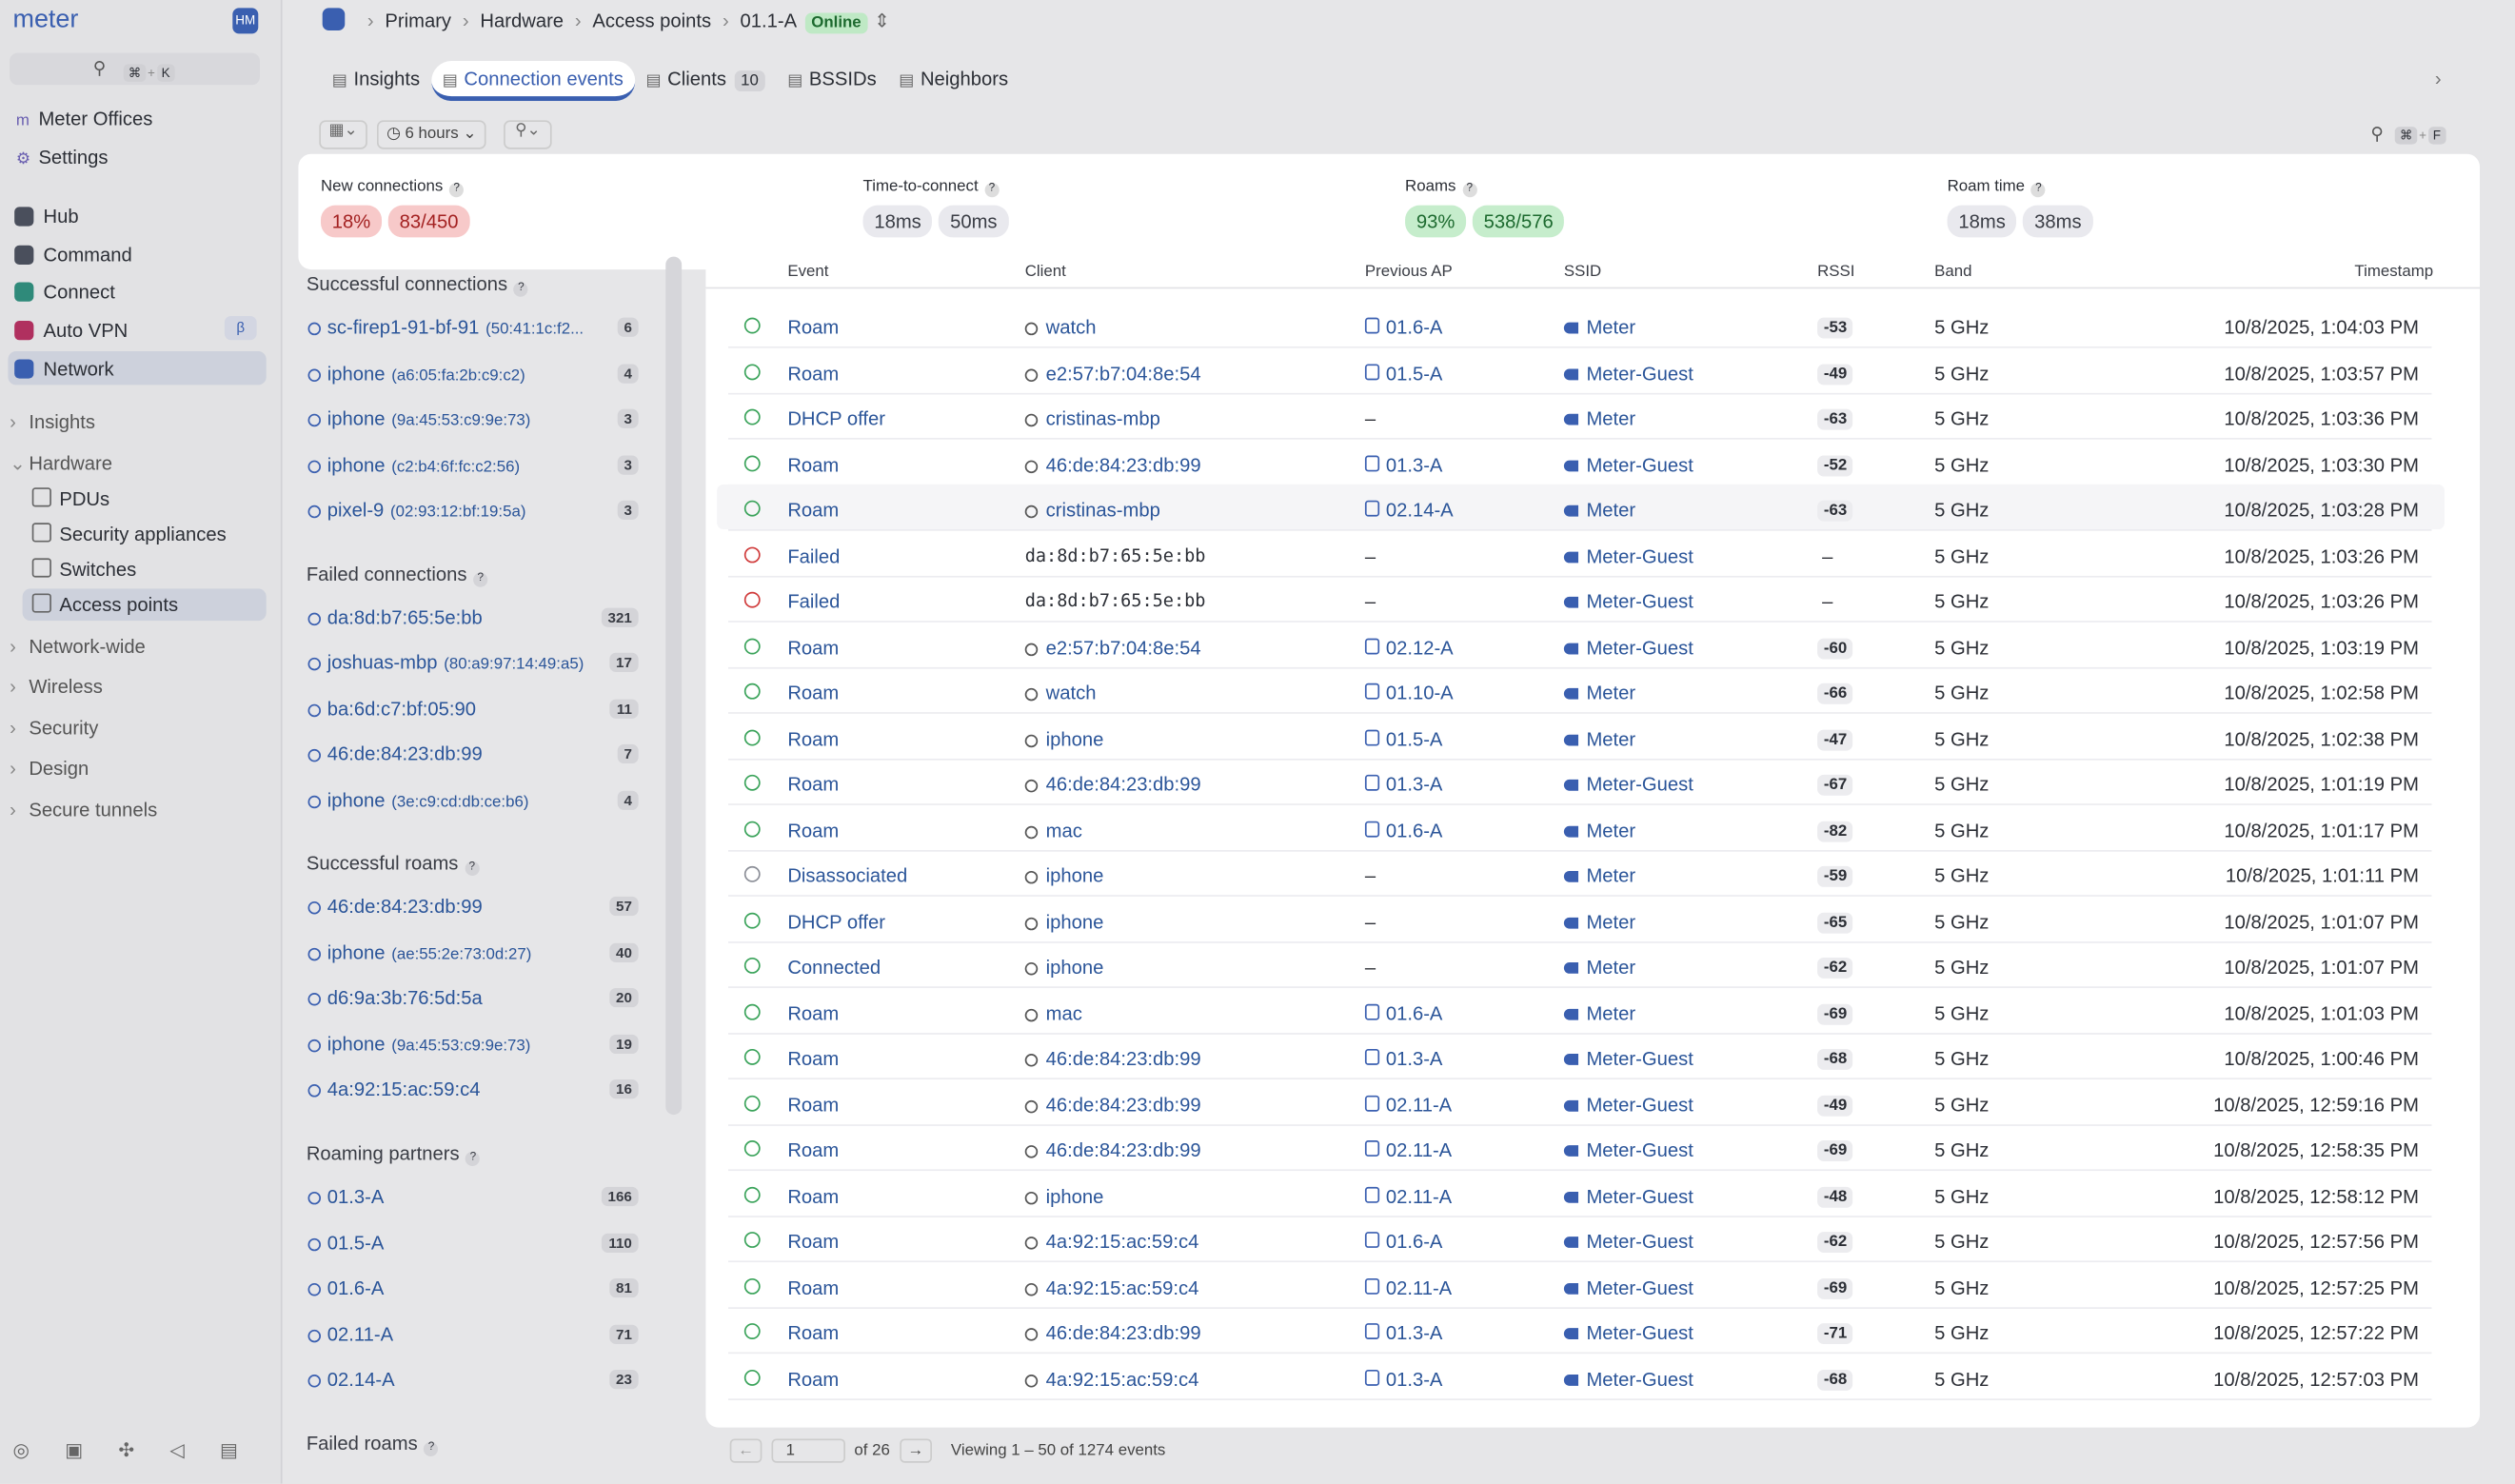 The image size is (2515, 1484). What do you see at coordinates (473, 953) in the screenshot?
I see `panel-item: iphone (ae:55:2e:73:0d:27) 40` at bounding box center [473, 953].